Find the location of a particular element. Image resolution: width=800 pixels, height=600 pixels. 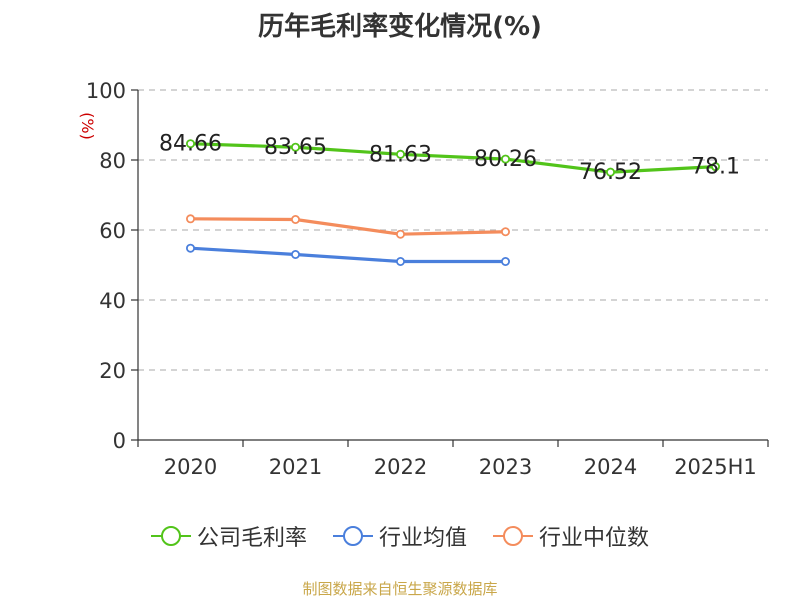

data-source-note: 制图数据来自恒生聚源数据库 is located at coordinates (400, 589).